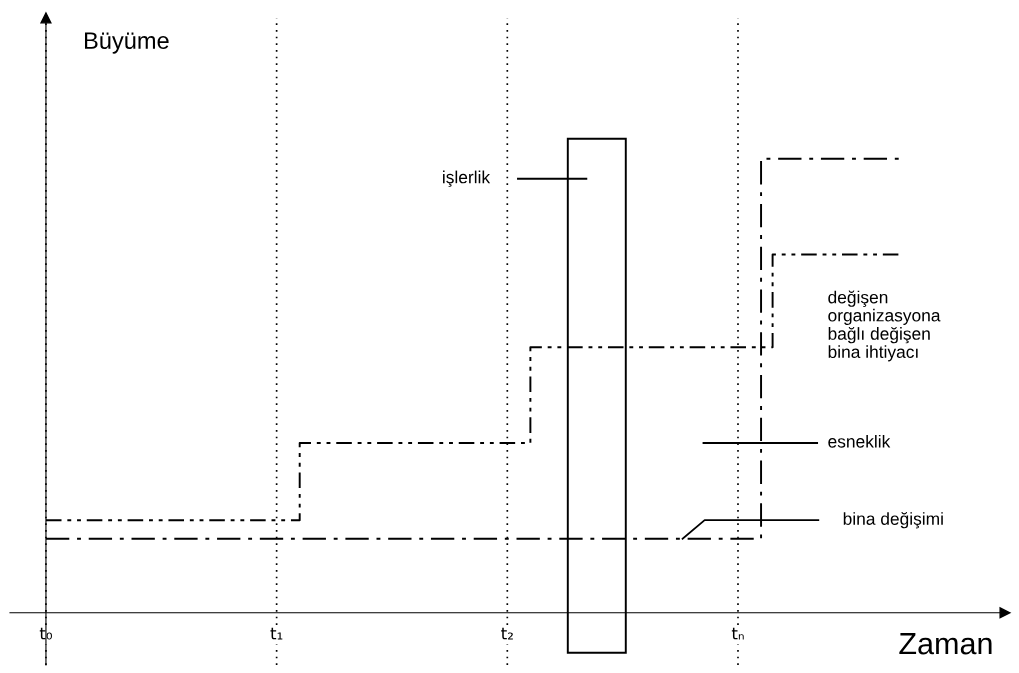  I want to click on x-tick-label: t₂, so click(507, 633).